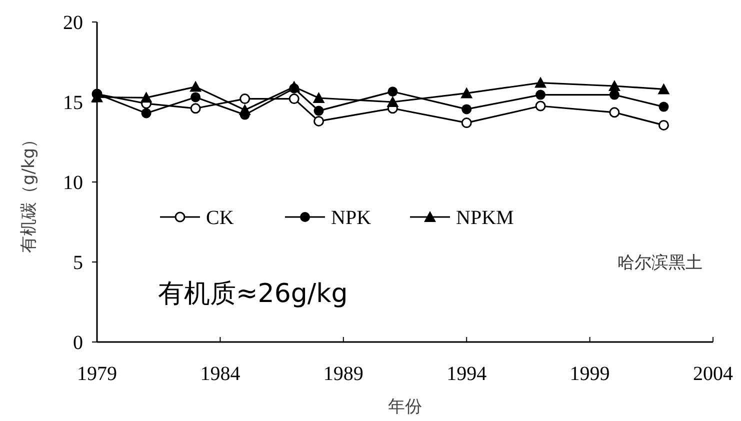  What do you see at coordinates (343, 374) in the screenshot?
I see `x-tick-label: 1989` at bounding box center [343, 374].